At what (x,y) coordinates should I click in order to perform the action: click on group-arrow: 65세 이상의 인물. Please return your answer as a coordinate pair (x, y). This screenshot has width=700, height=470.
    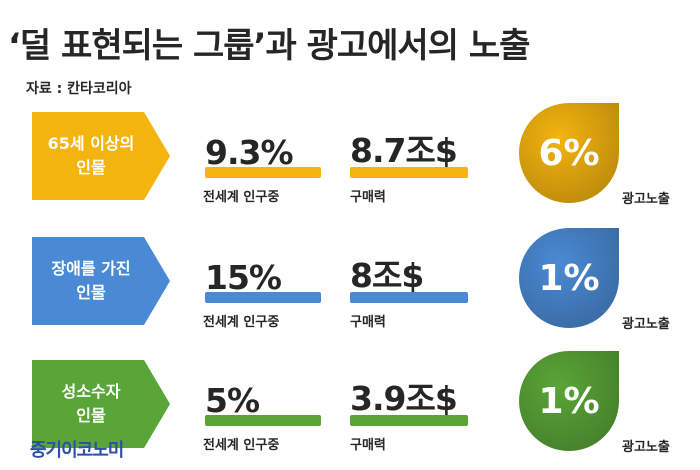
    Looking at the image, I should click on (102, 156).